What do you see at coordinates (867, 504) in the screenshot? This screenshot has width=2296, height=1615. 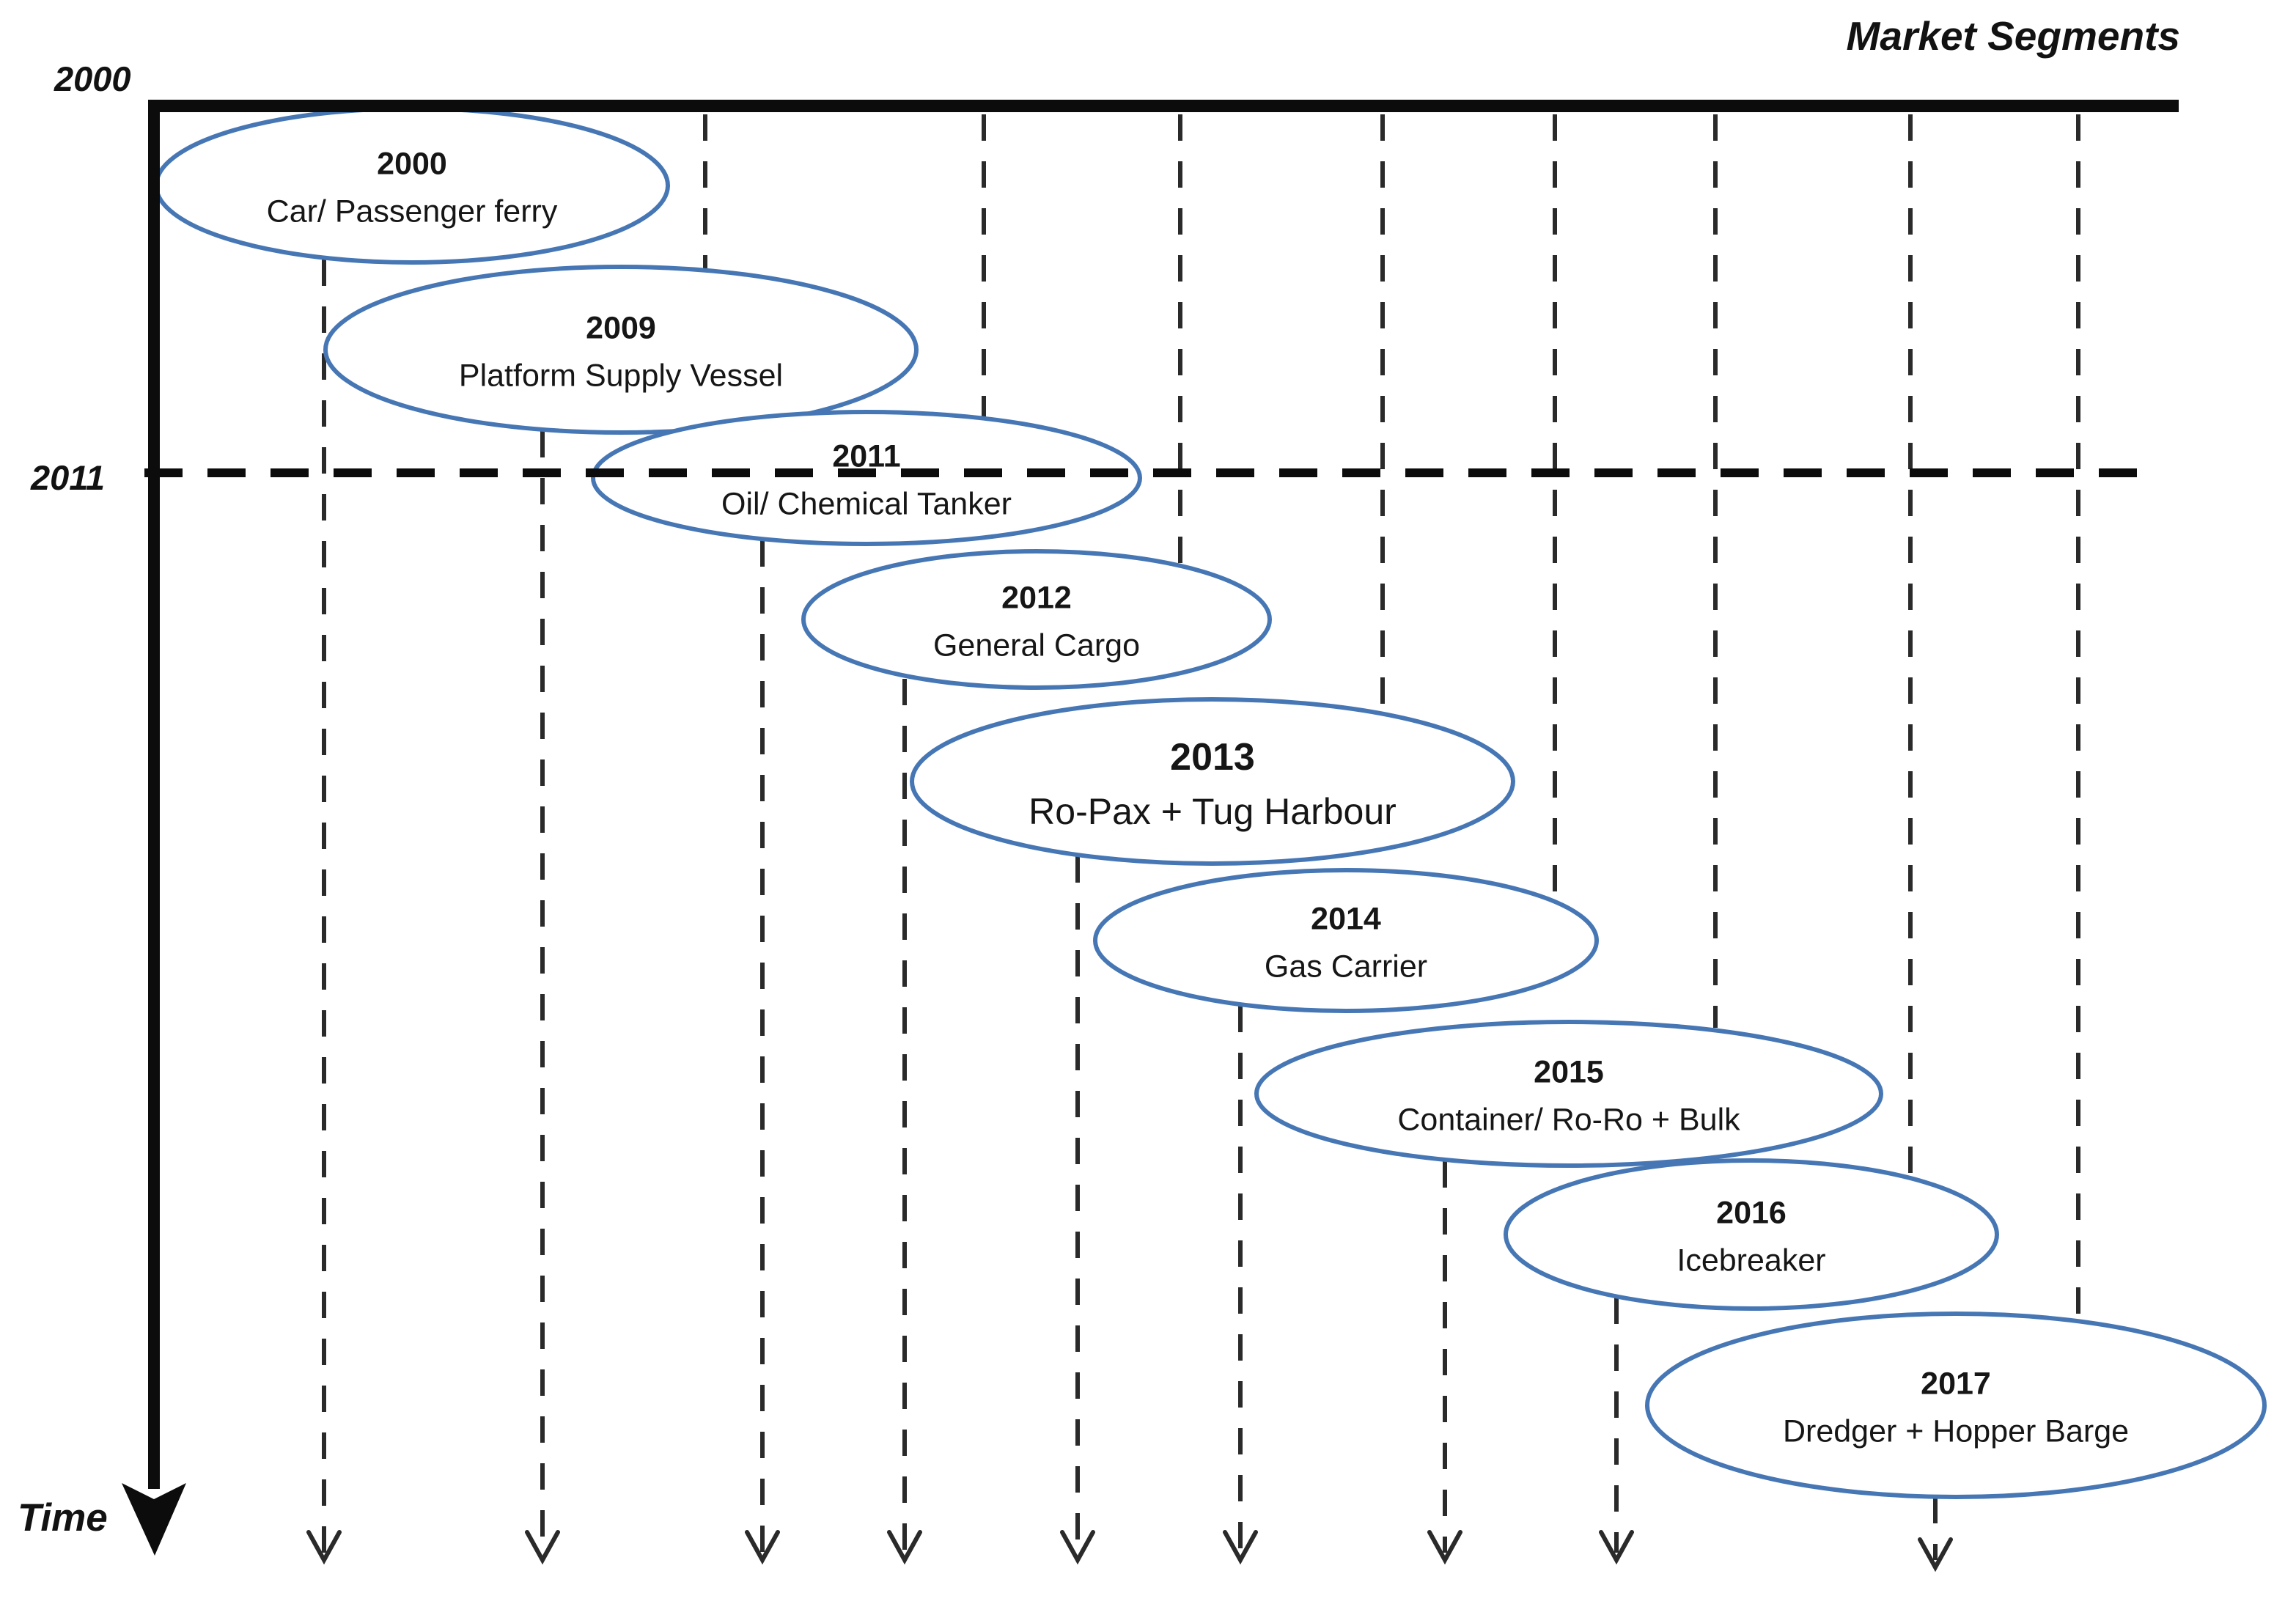 I see `segment-label: Oil/ Chemical Tanker` at bounding box center [867, 504].